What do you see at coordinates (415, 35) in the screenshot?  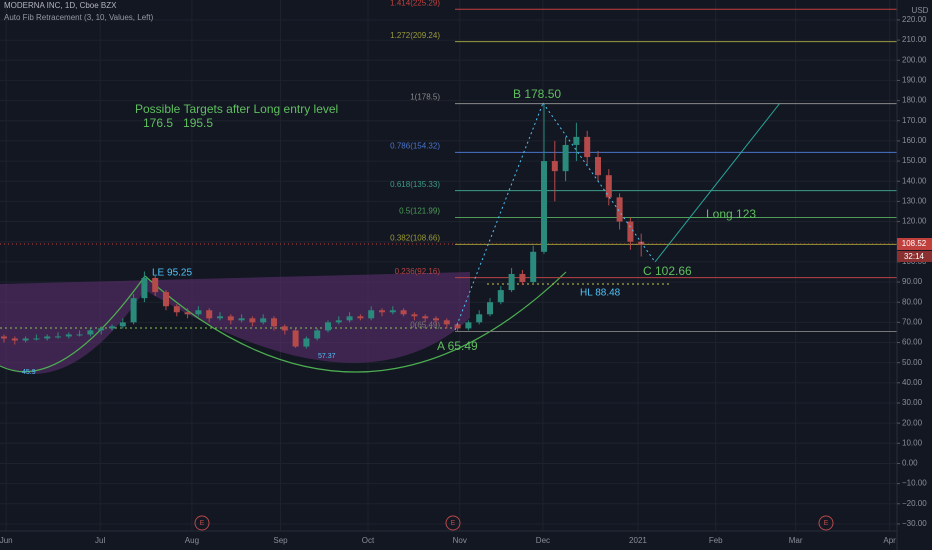 I see `fib-label: 1.272(209.24)` at bounding box center [415, 35].